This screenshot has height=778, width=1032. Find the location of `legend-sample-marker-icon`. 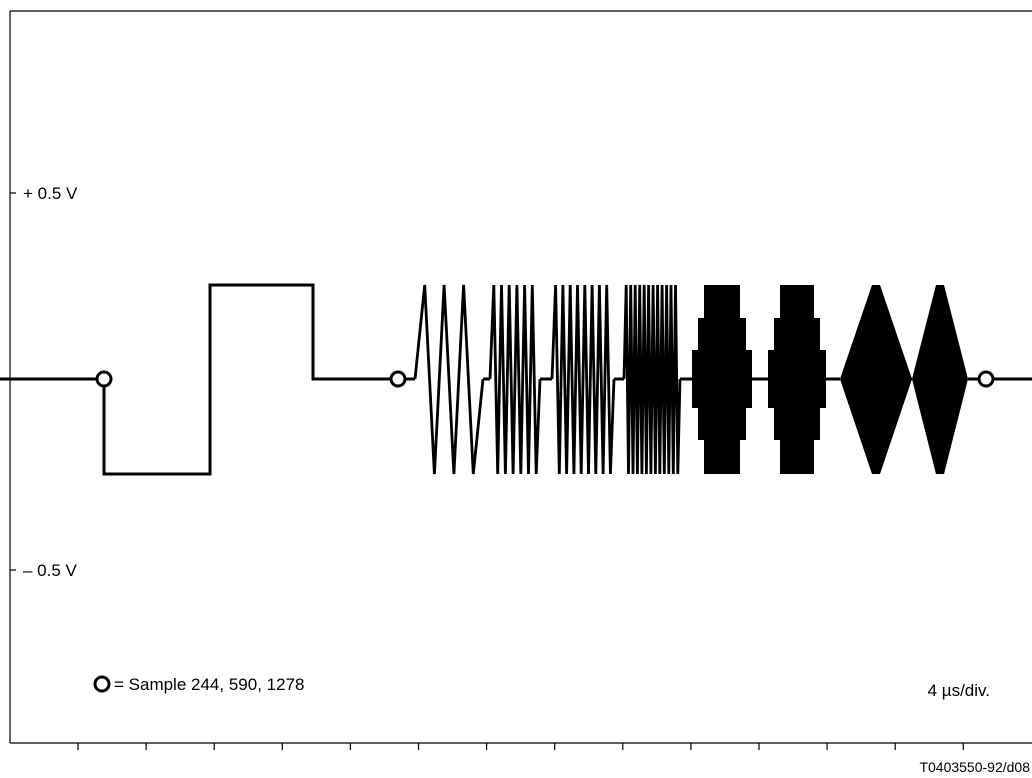

legend-sample-marker-icon is located at coordinates (102, 684).